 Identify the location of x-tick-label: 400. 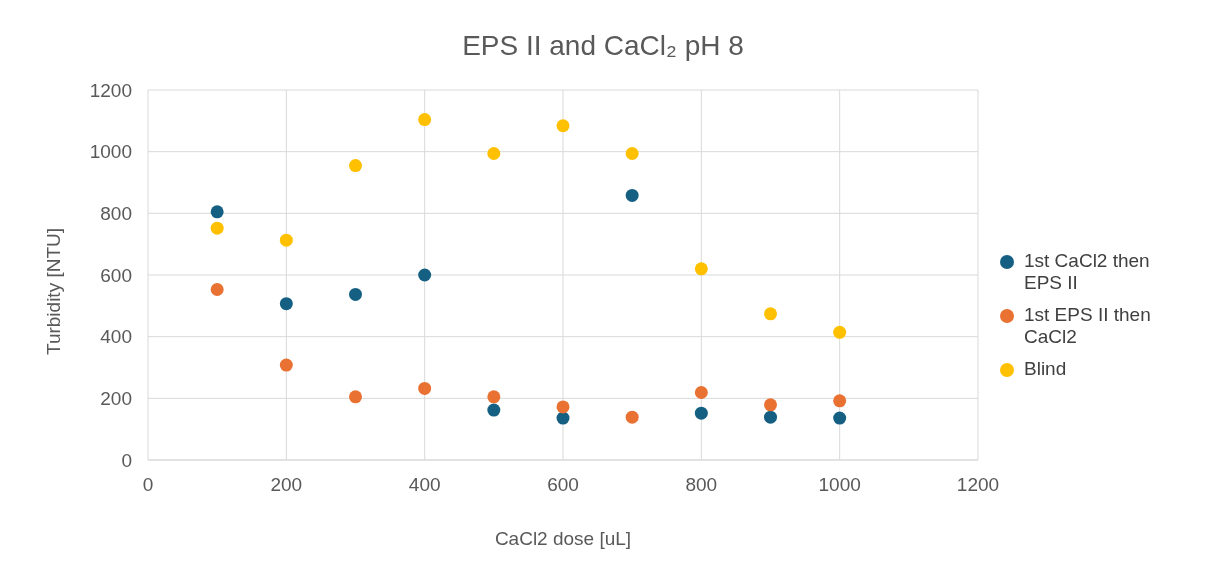
(424, 485).